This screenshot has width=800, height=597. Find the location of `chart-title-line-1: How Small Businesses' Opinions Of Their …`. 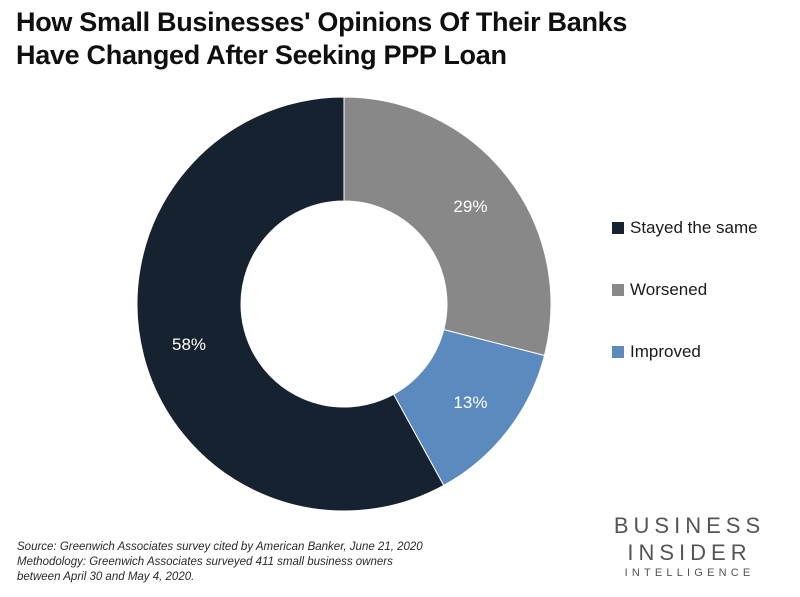

chart-title-line-1: How Small Businesses' Opinions Of Their … is located at coordinates (322, 22).